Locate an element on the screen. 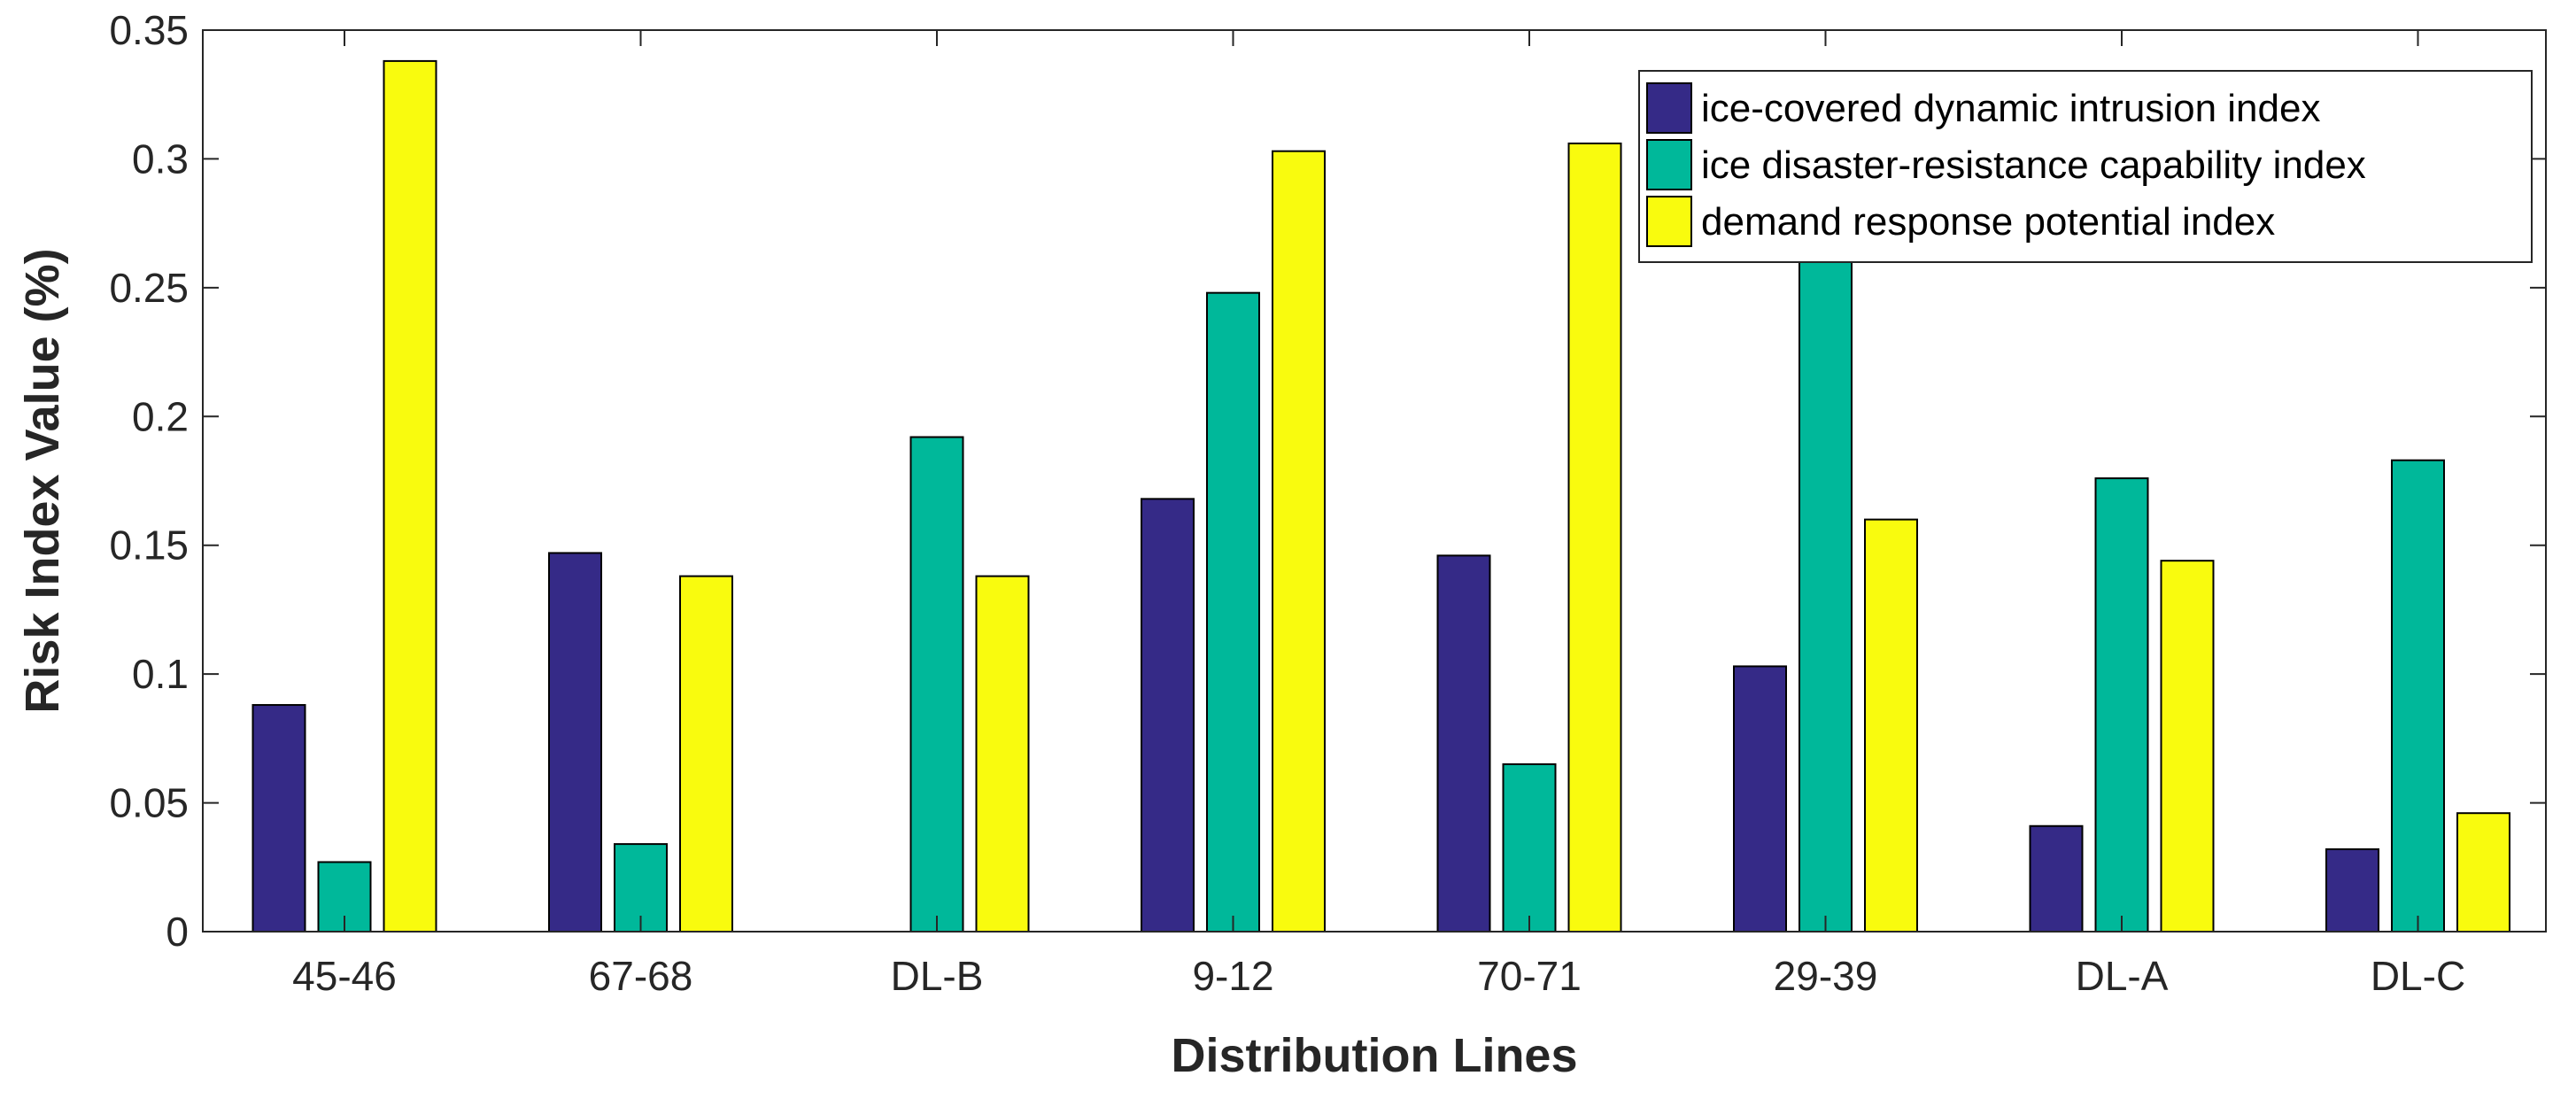 The image size is (2576, 1099). bar-series-2-DL-A is located at coordinates (2121, 705).